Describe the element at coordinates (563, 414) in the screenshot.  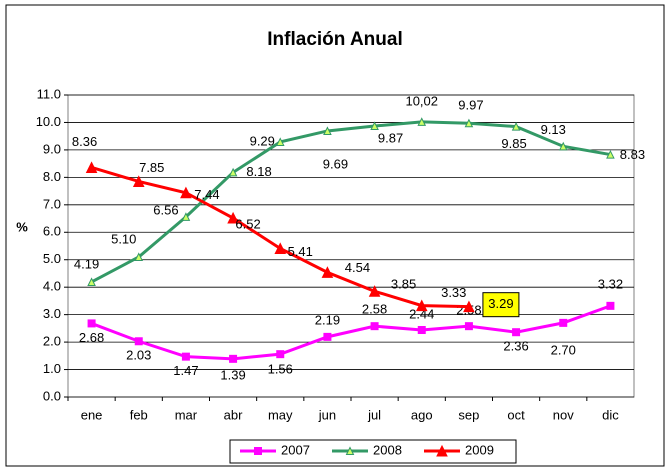
I see `x-tick-label: nov` at that location.